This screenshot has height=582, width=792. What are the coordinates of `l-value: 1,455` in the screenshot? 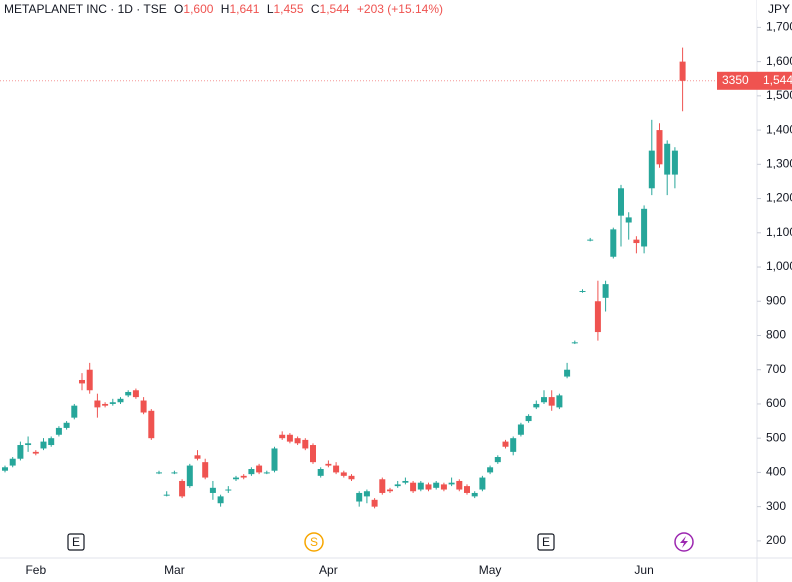 It's located at (289, 9).